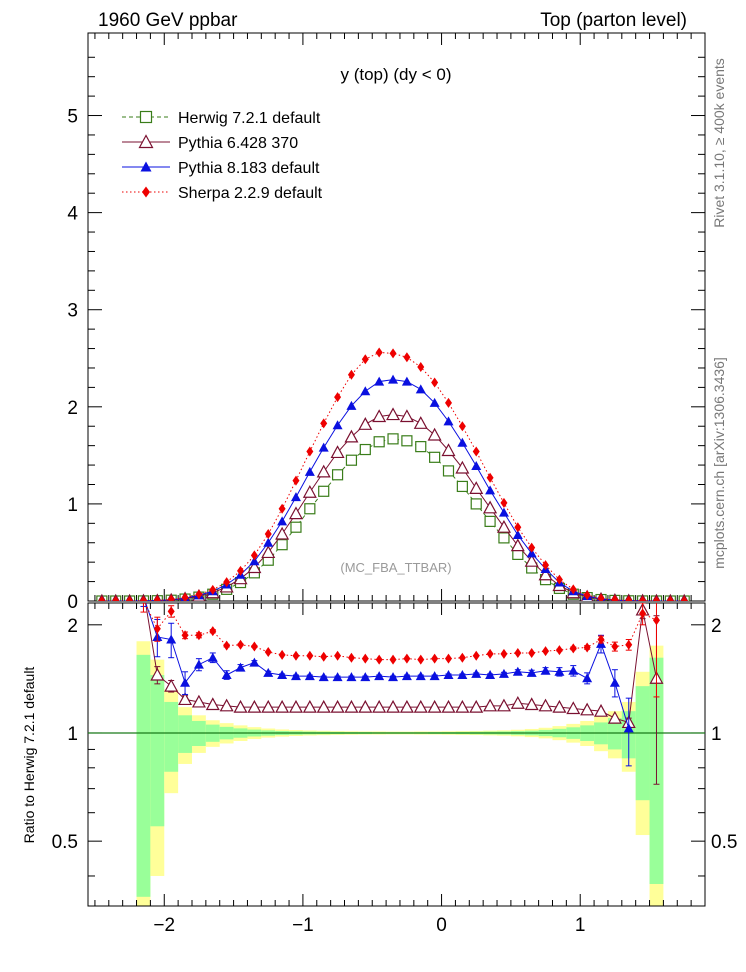 Image resolution: width=746 pixels, height=972 pixels. What do you see at coordinates (72, 734) in the screenshot?
I see `y-tick-label: 1` at bounding box center [72, 734].